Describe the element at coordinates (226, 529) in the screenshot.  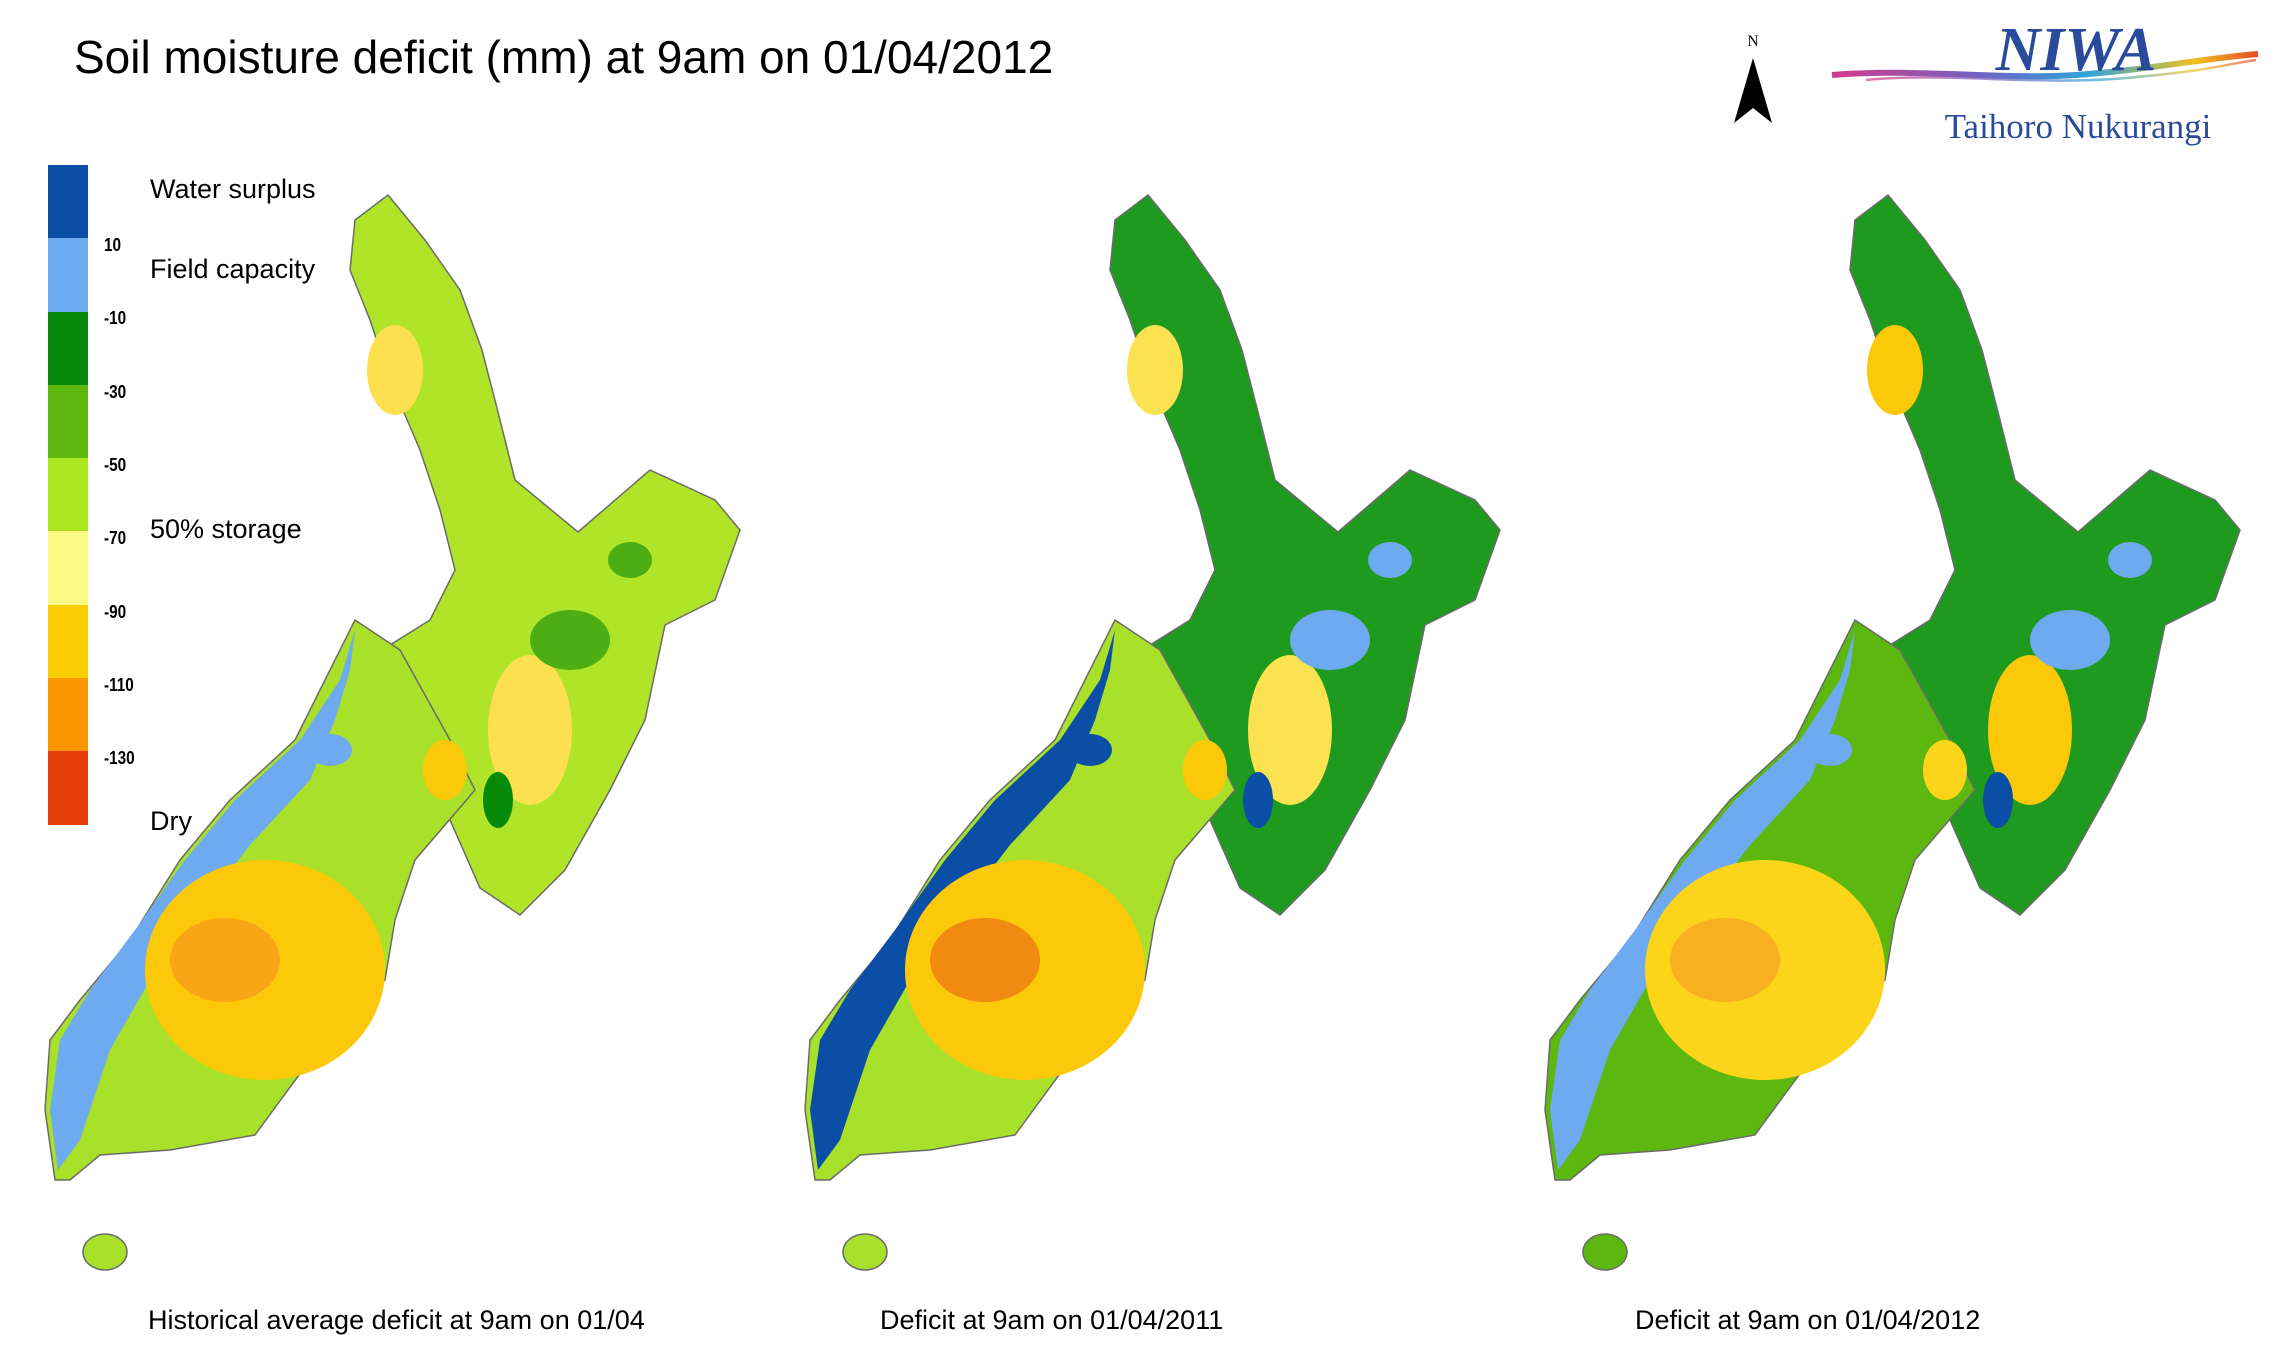
I see `legend-label-50-storage: 50% storage` at that location.